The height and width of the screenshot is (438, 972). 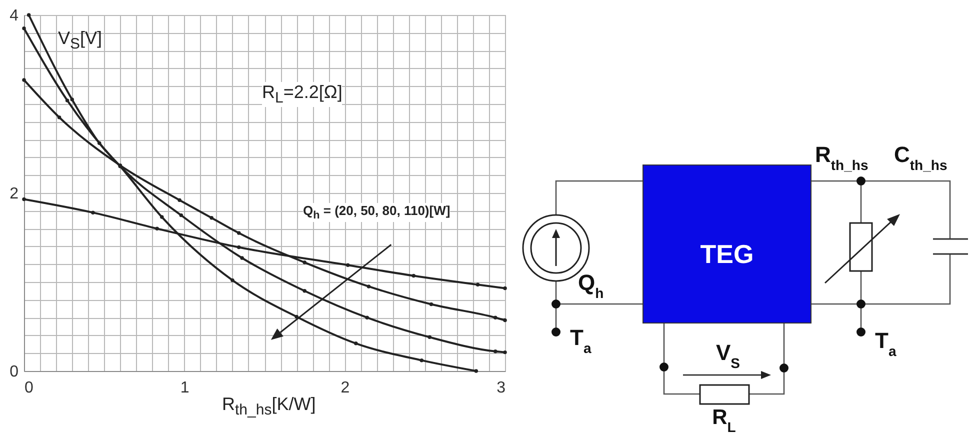 What do you see at coordinates (724, 420) in the screenshot?
I see `text: R$_{L}$` at bounding box center [724, 420].